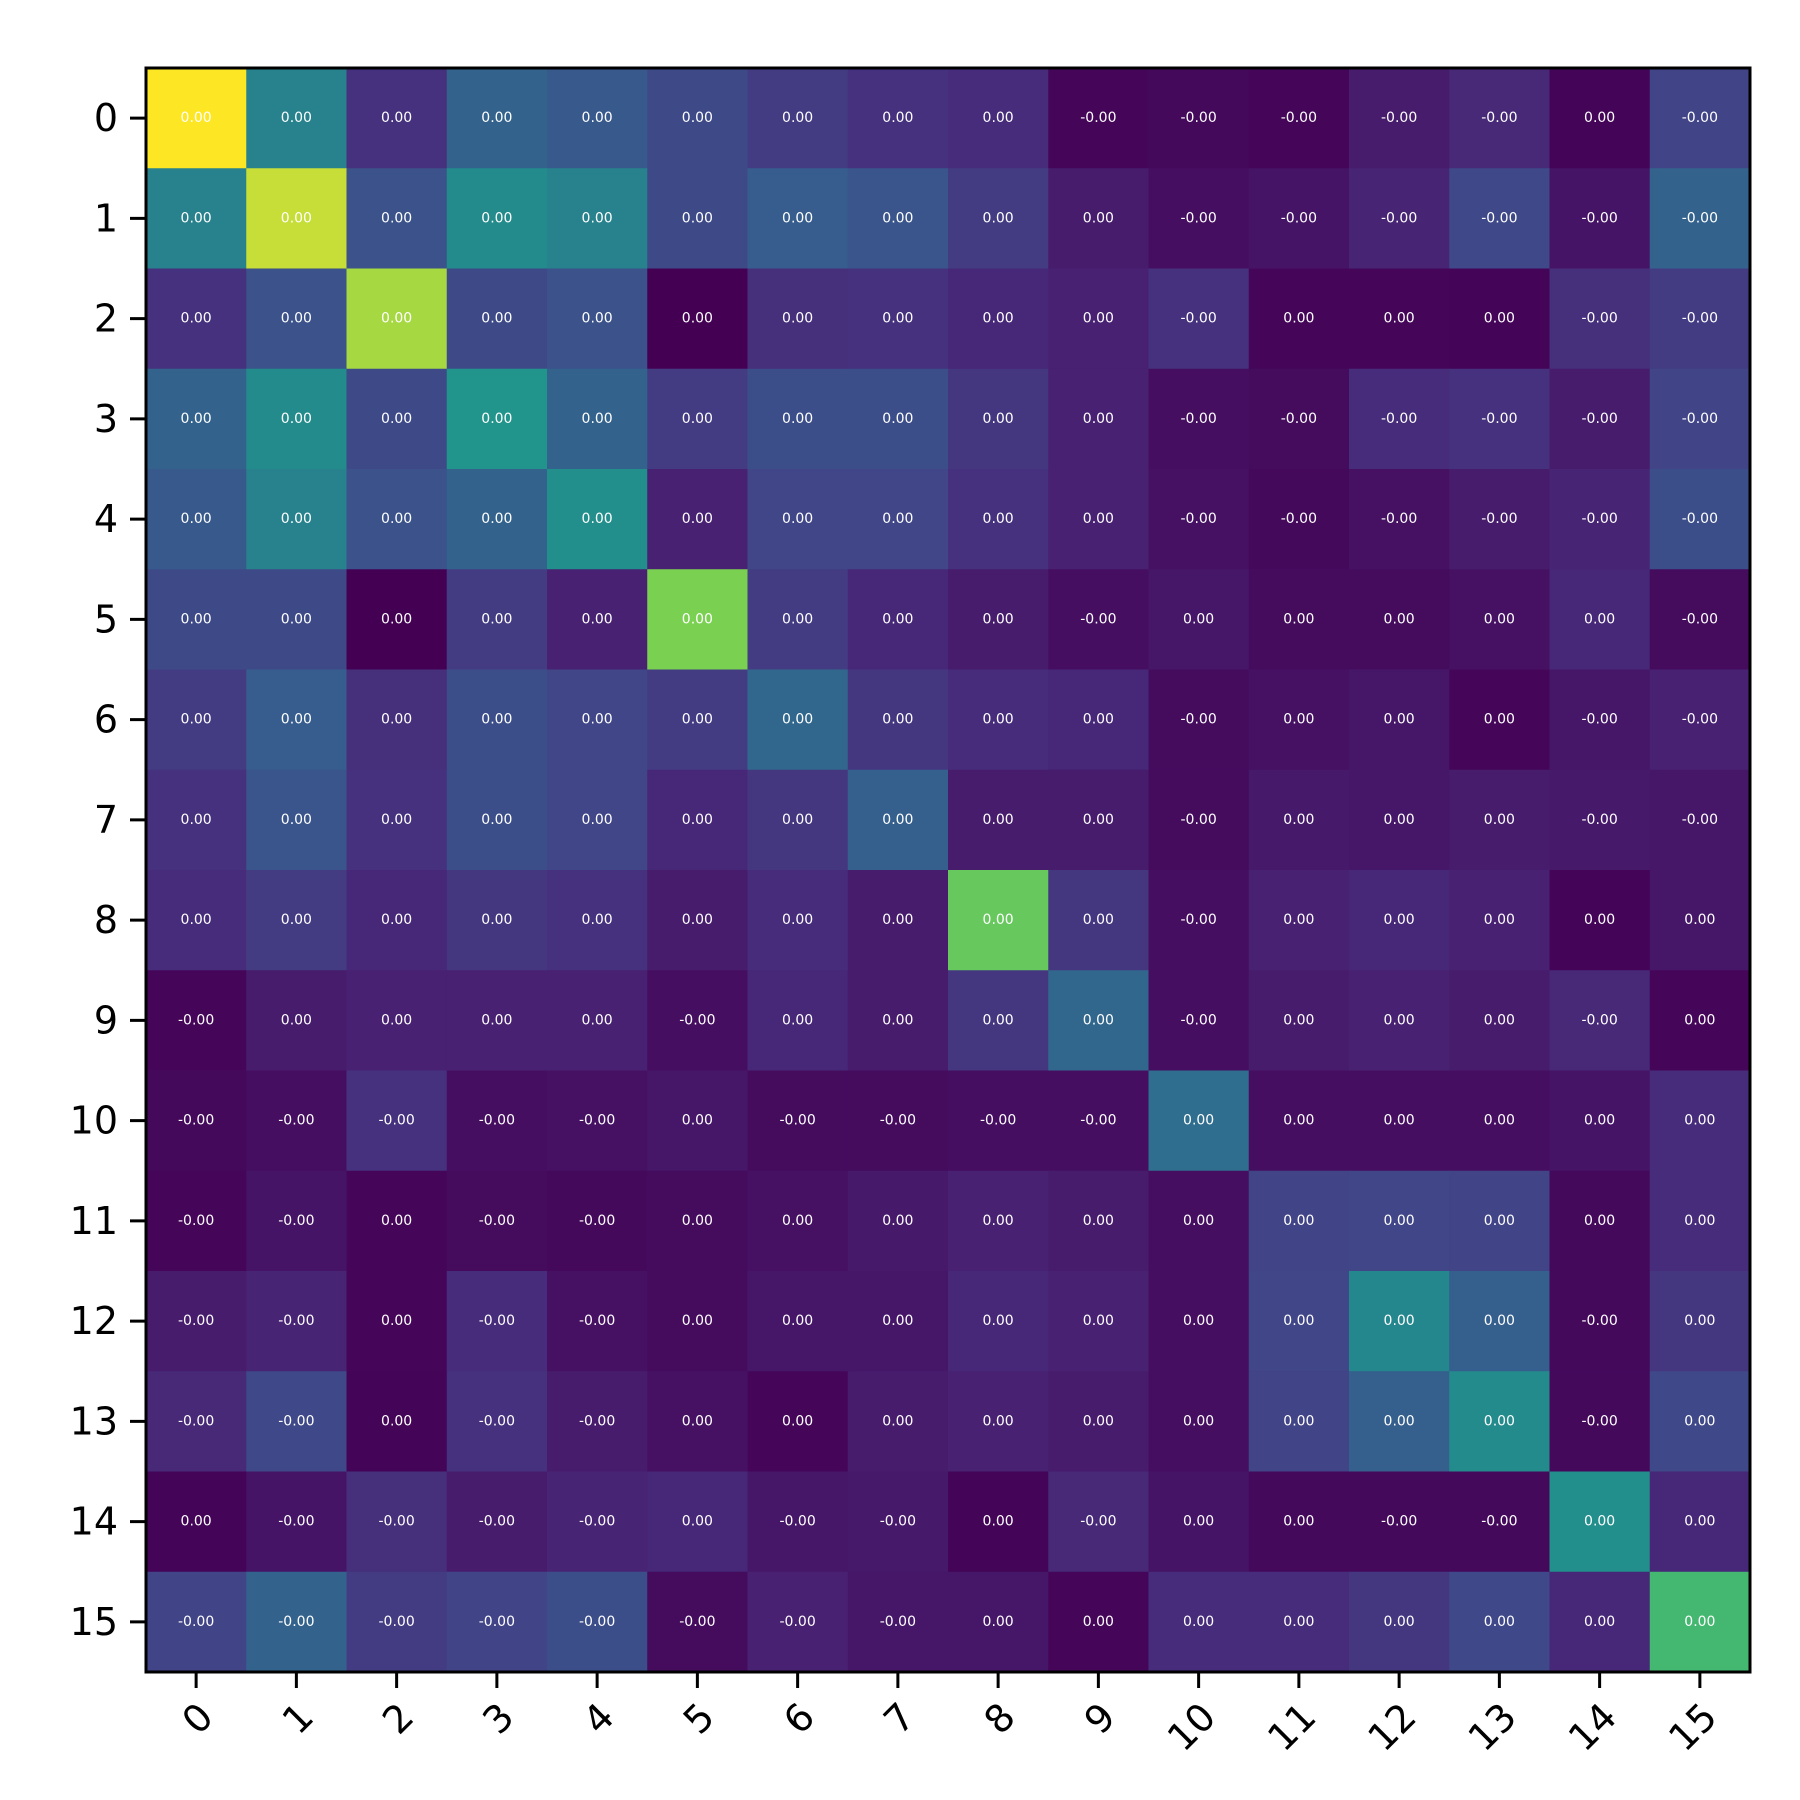 This screenshot has height=1800, width=1800. I want to click on cell-label-10-1: -0.00, so click(296, 1121).